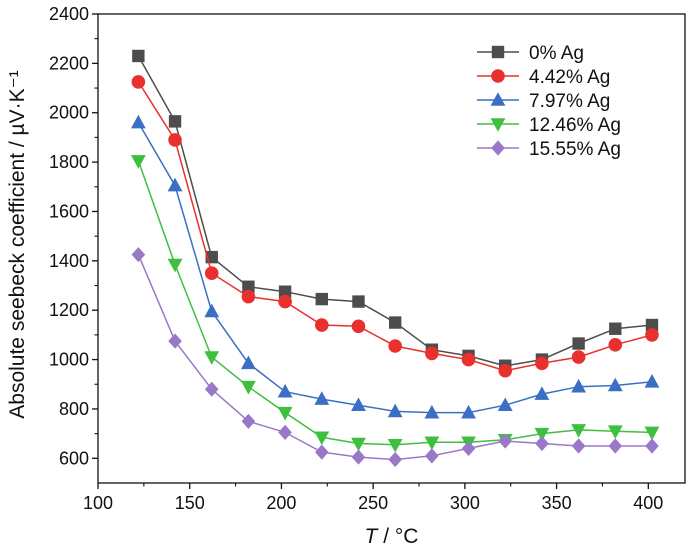  Describe the element at coordinates (556, 53) in the screenshot. I see `legend-label: 0% Ag` at that location.